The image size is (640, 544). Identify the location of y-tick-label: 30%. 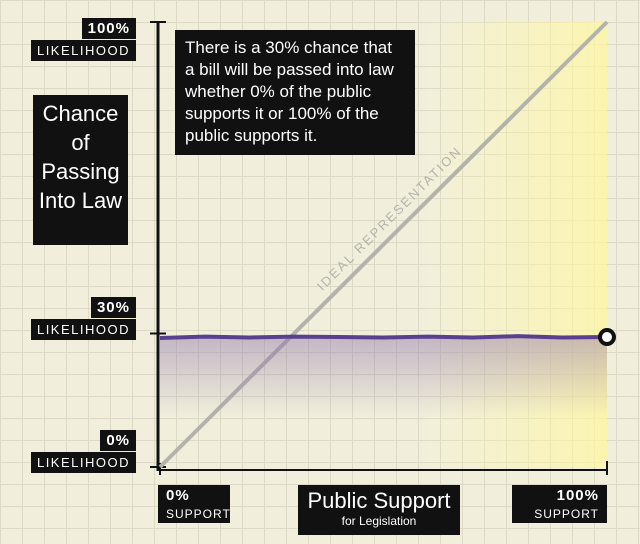
(113, 307).